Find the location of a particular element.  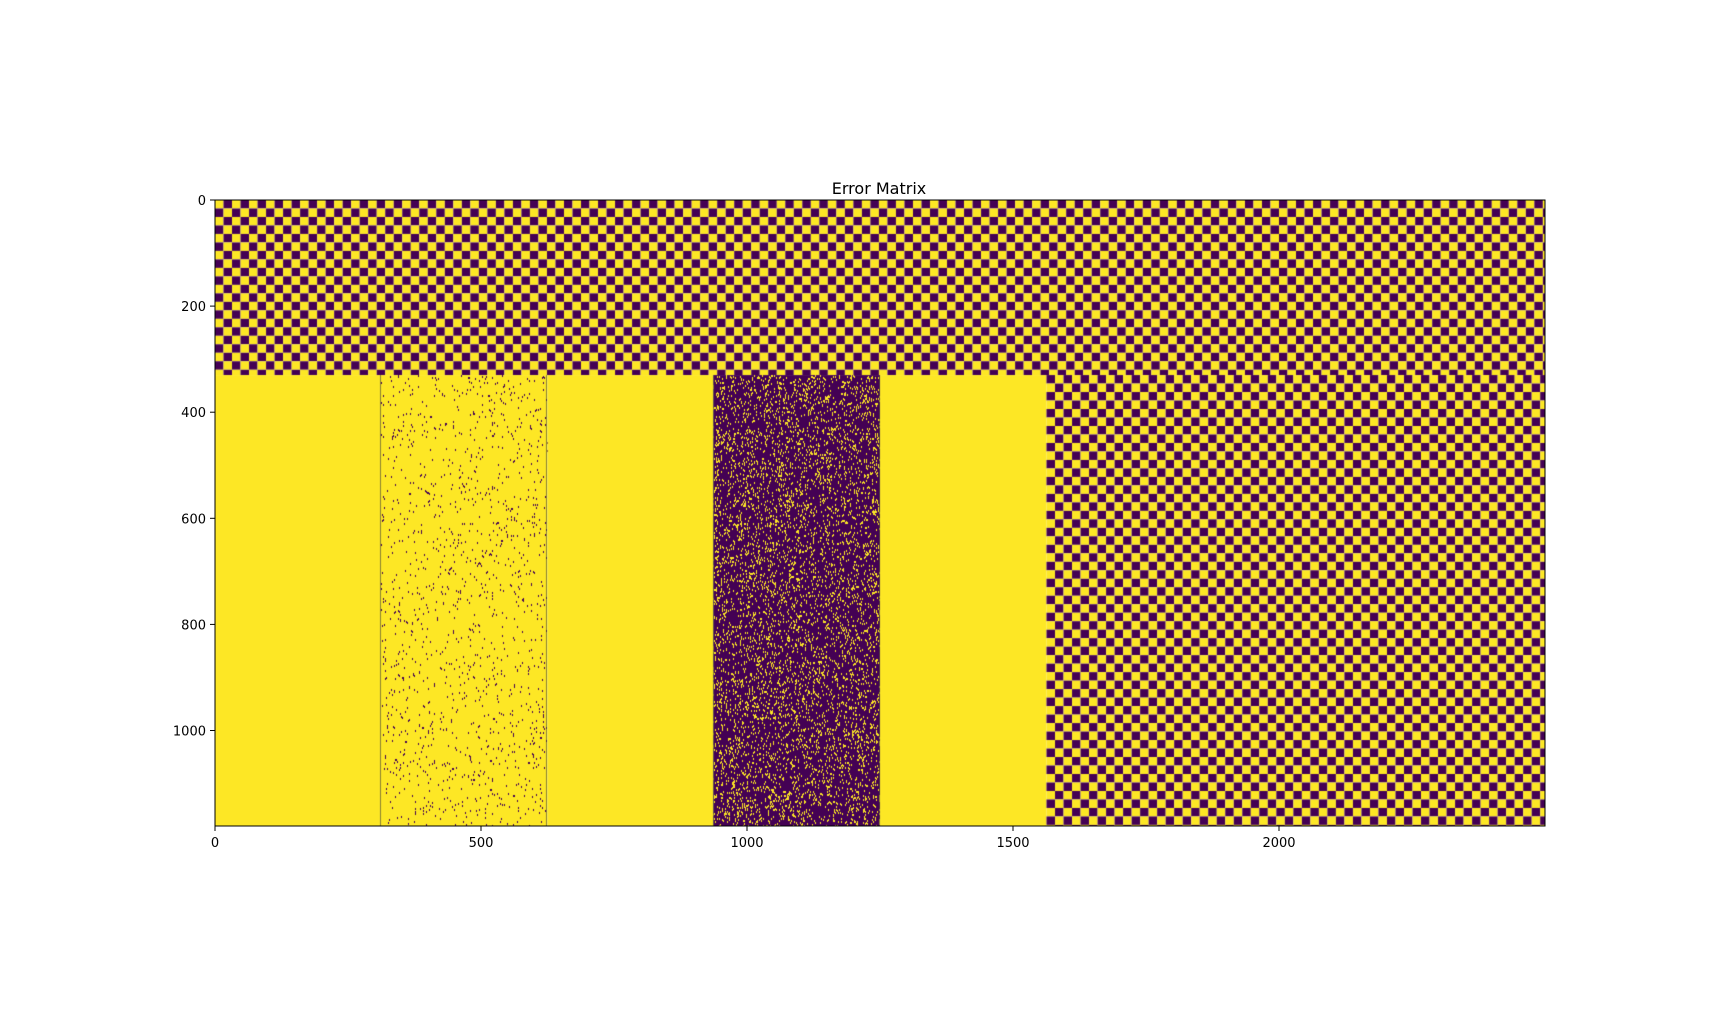

y-axis: 0 200 400 600 800 1000 is located at coordinates (194, 467).